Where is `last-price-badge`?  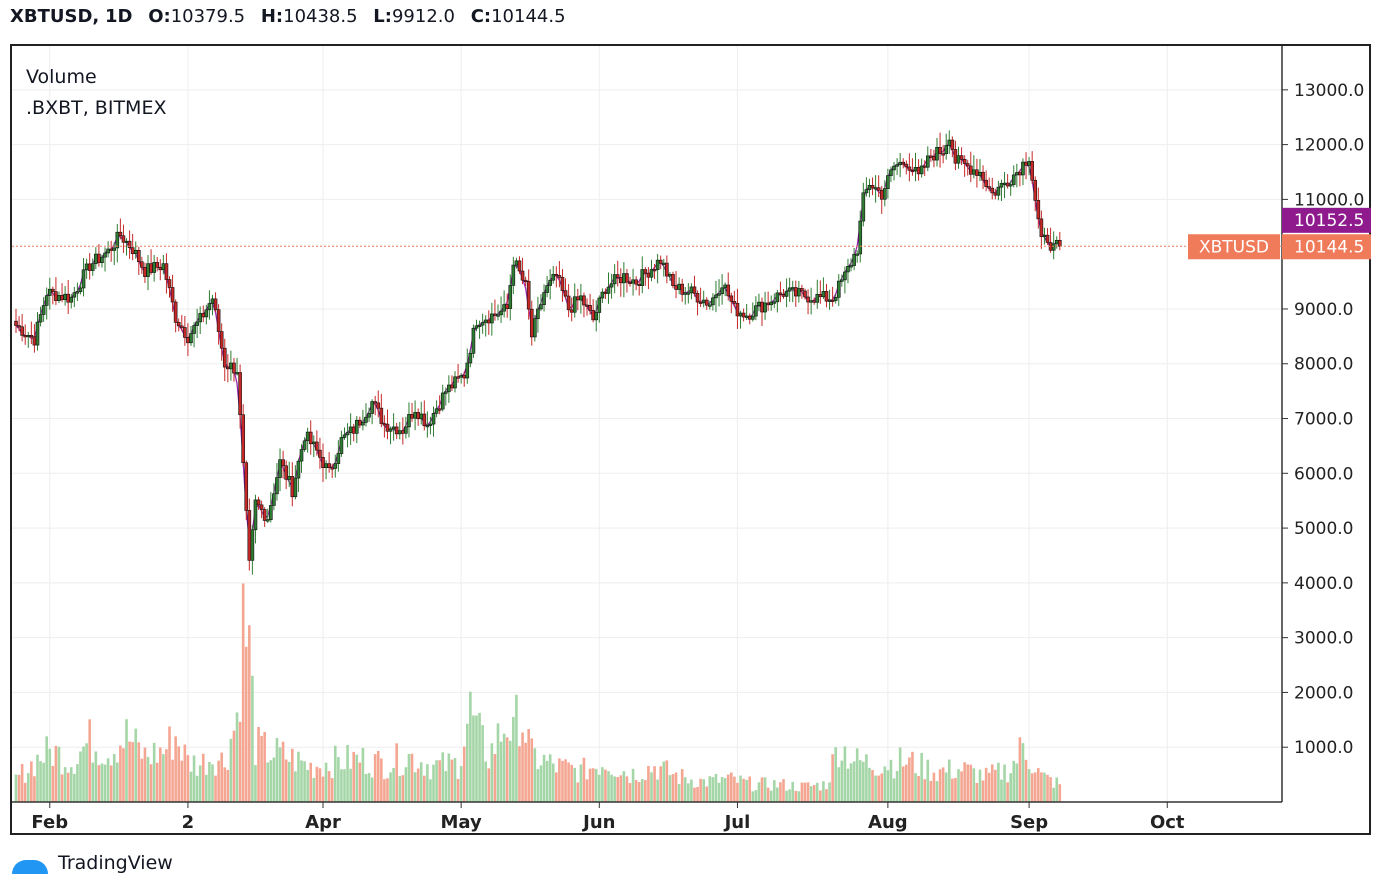 last-price-badge is located at coordinates (1326, 247).